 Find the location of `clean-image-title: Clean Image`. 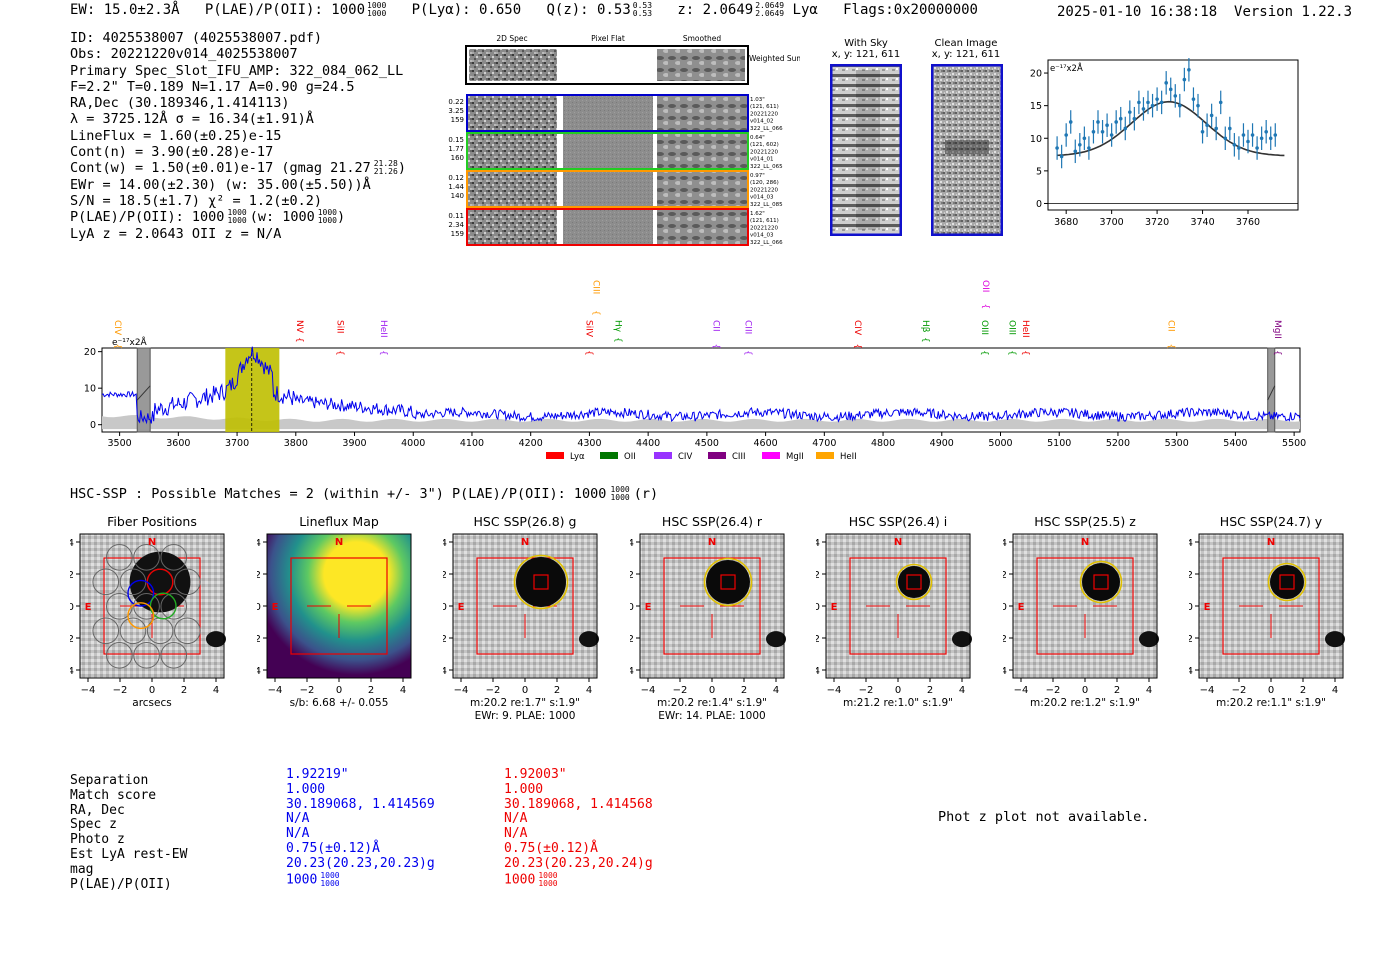

clean-image-title: Clean Image is located at coordinates (966, 43).